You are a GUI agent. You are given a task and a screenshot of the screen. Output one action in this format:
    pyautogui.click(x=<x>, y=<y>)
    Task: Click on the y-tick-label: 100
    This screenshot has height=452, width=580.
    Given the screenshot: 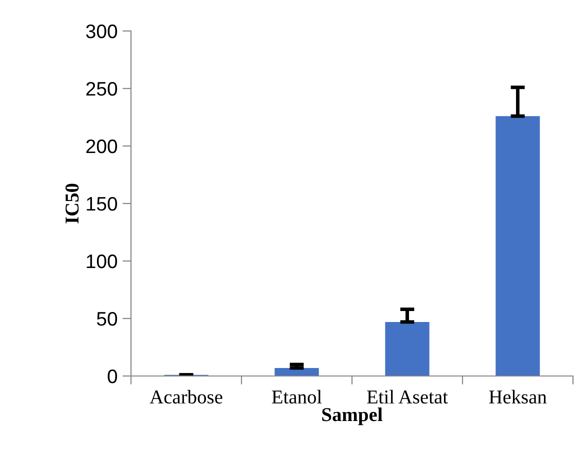 What is the action you would take?
    pyautogui.click(x=102, y=261)
    